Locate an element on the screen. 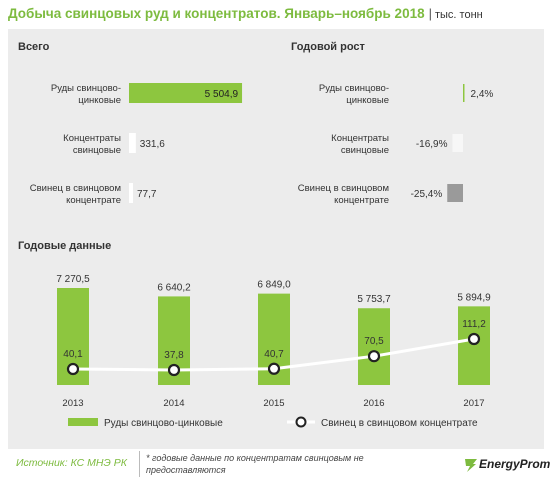 This screenshot has height=480, width=551. unit-label: тыс. тонн is located at coordinates (458, 15).